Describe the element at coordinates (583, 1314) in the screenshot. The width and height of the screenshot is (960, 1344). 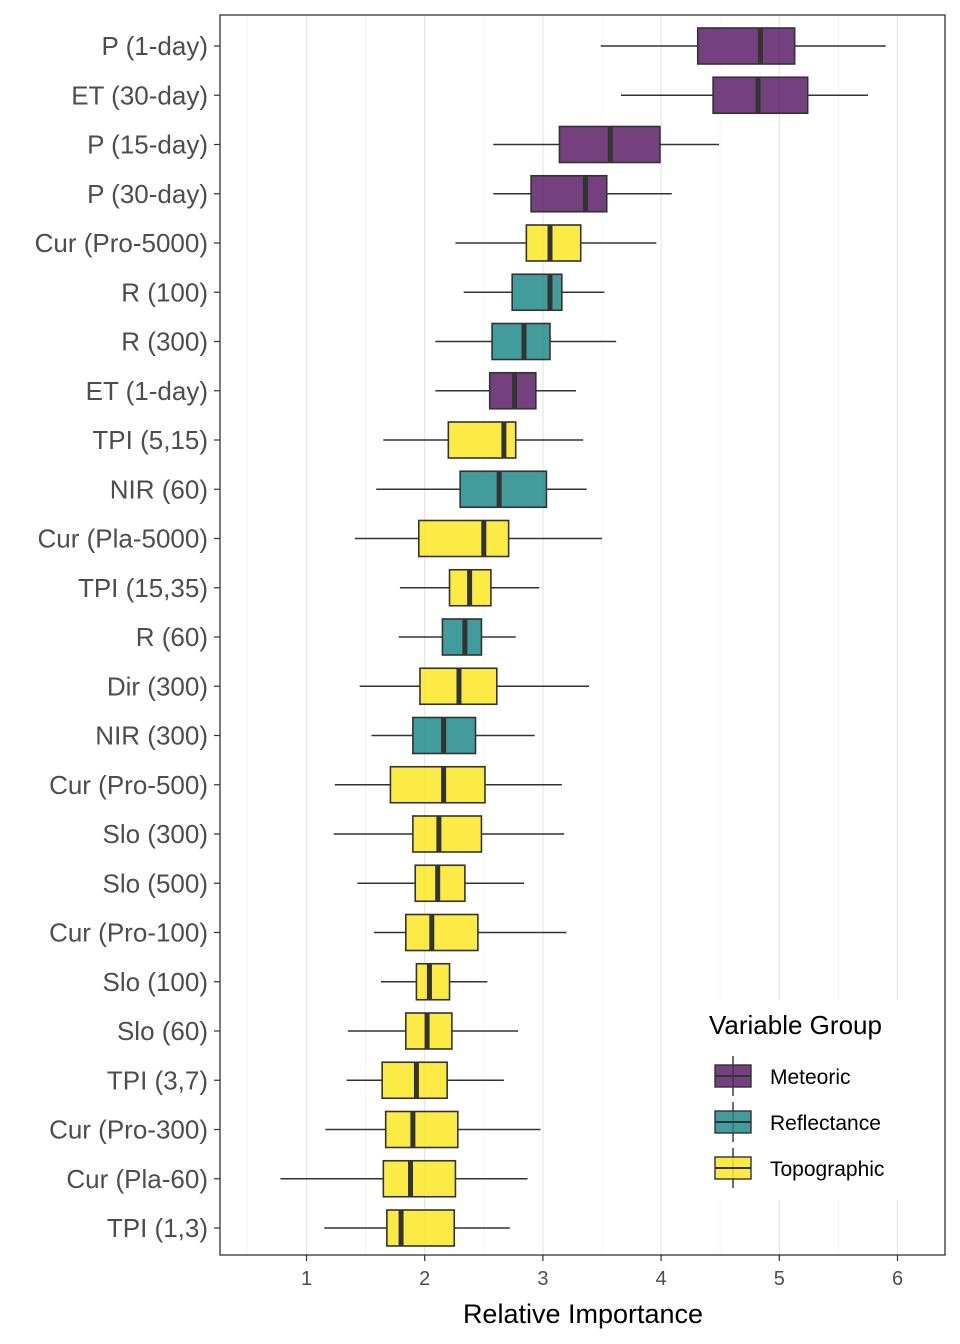
I see `x-axis-title: Relative Importance` at that location.